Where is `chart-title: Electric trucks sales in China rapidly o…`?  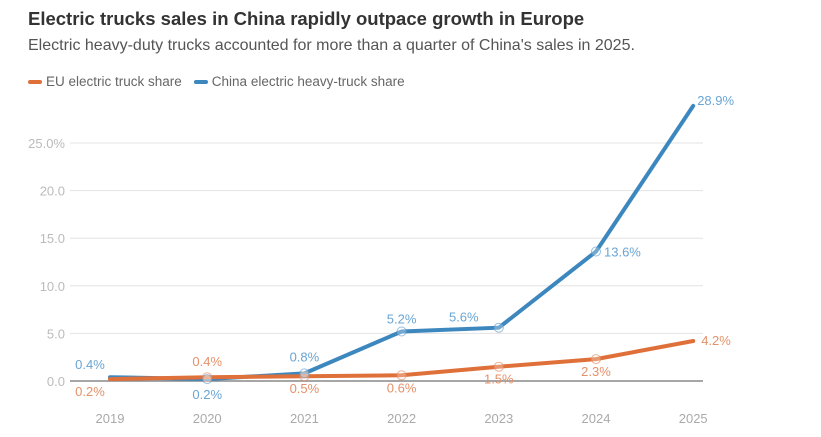
chart-title: Electric trucks sales in China rapidly o… is located at coordinates (306, 18).